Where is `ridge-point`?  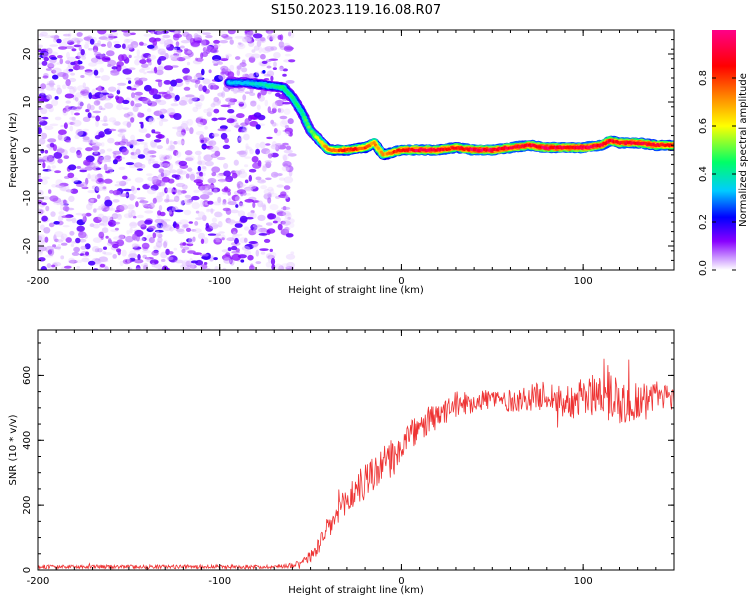 ridge-point is located at coordinates (304, 117).